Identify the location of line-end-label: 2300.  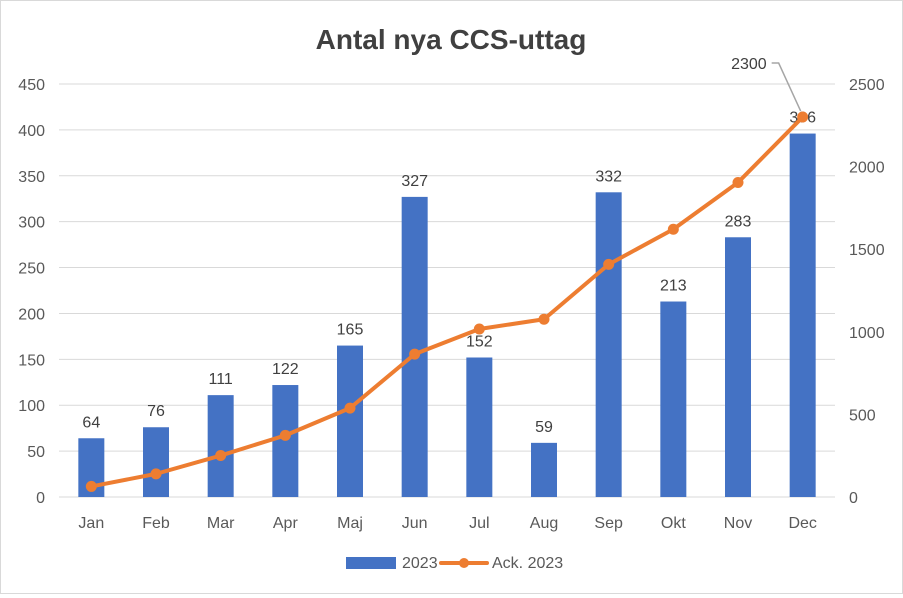
(749, 64).